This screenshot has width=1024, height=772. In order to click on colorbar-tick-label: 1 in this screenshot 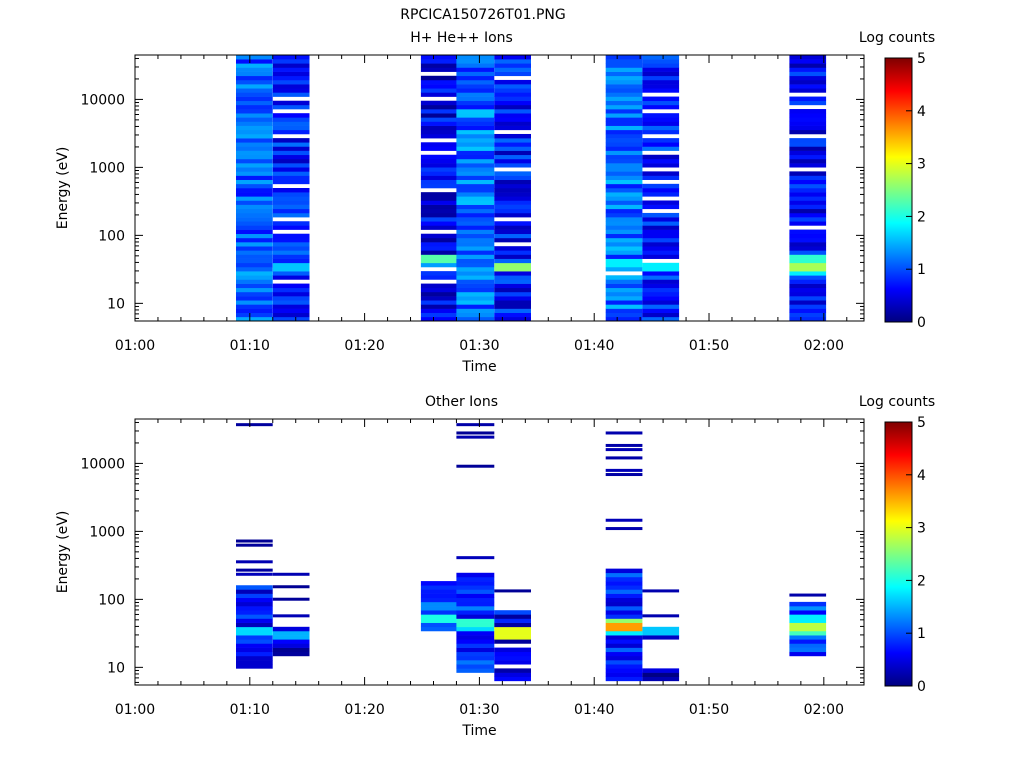, I will do `click(921, 634)`.